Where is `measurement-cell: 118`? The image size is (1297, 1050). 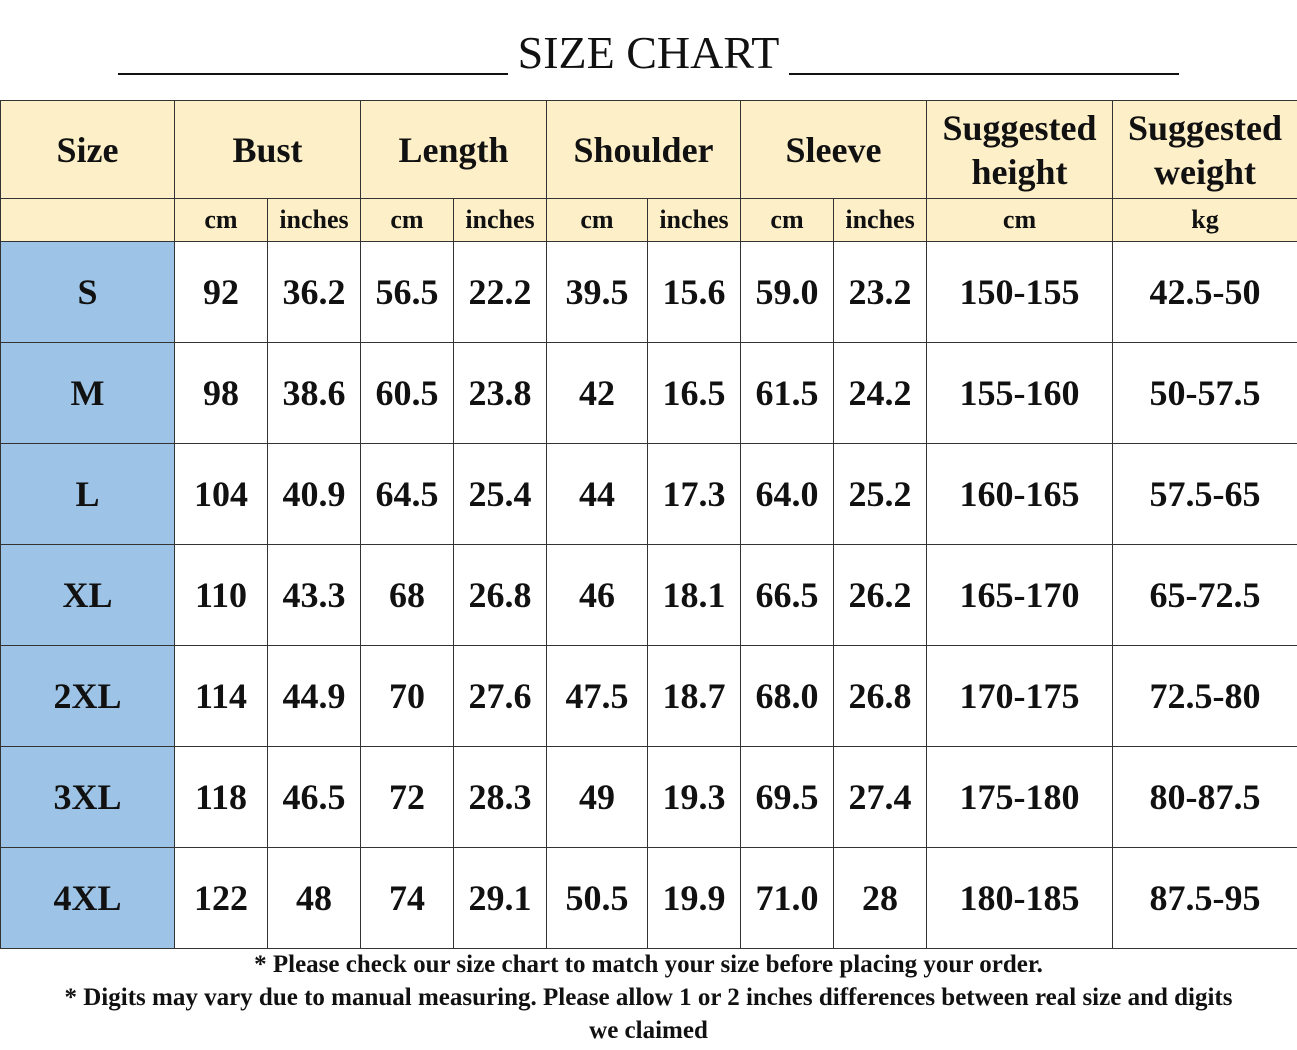 measurement-cell: 118 is located at coordinates (221, 797).